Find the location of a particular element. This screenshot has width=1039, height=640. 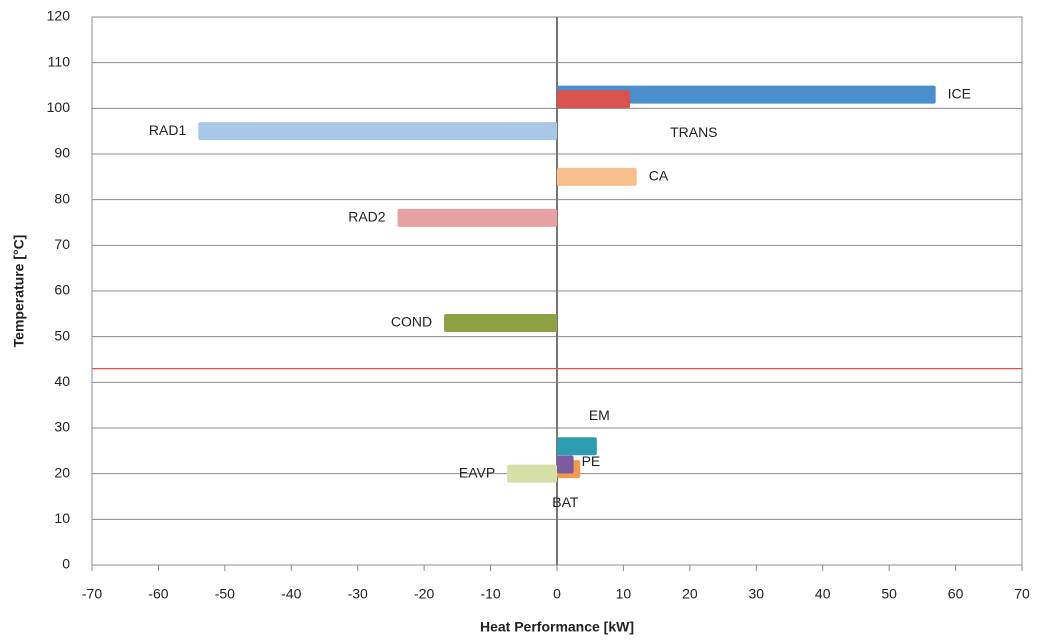

y-tick-label: 70 is located at coordinates (62, 244).